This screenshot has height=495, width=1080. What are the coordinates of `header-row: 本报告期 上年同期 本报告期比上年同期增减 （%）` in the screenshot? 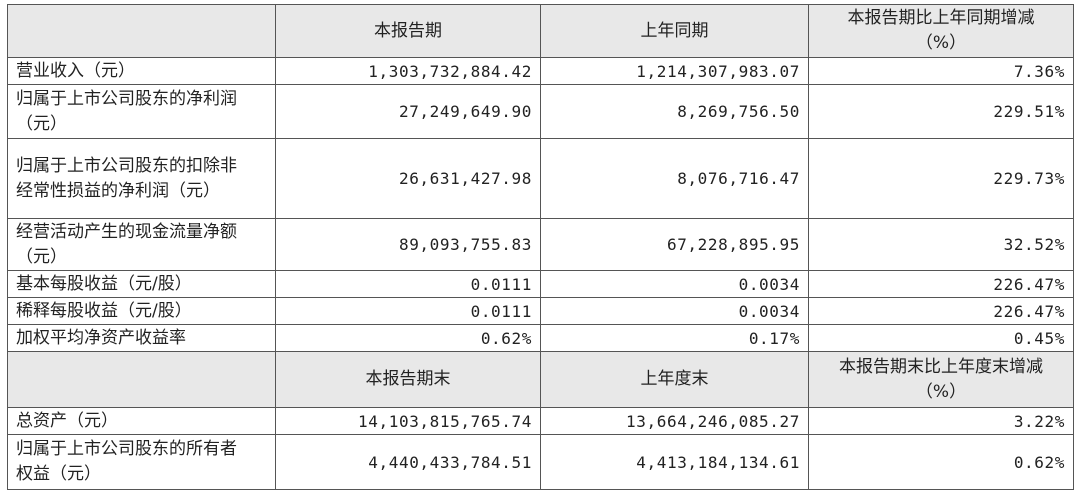 It's located at (540, 31).